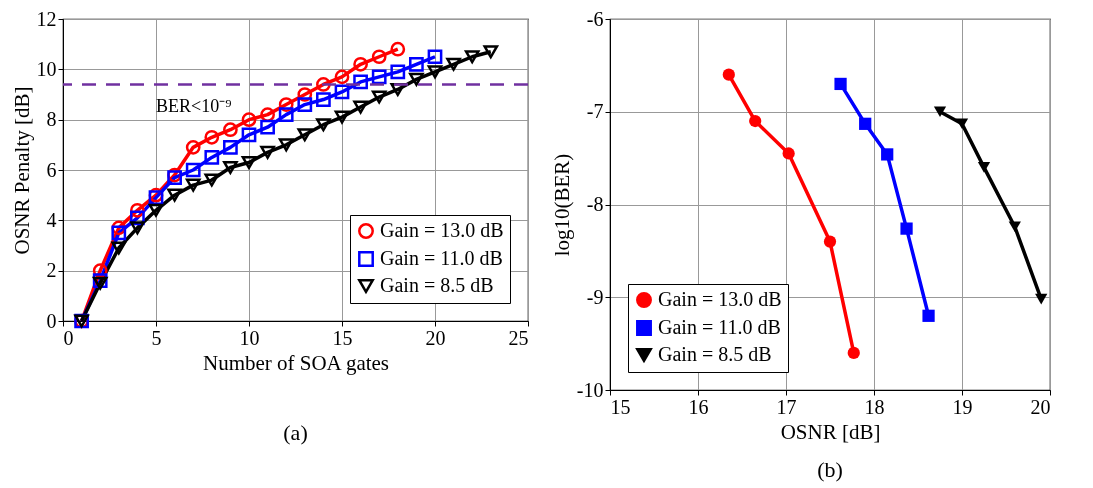 This screenshot has height=488, width=1093. Describe the element at coordinates (595, 111) in the screenshot. I see `y-tick-label: -7` at that location.